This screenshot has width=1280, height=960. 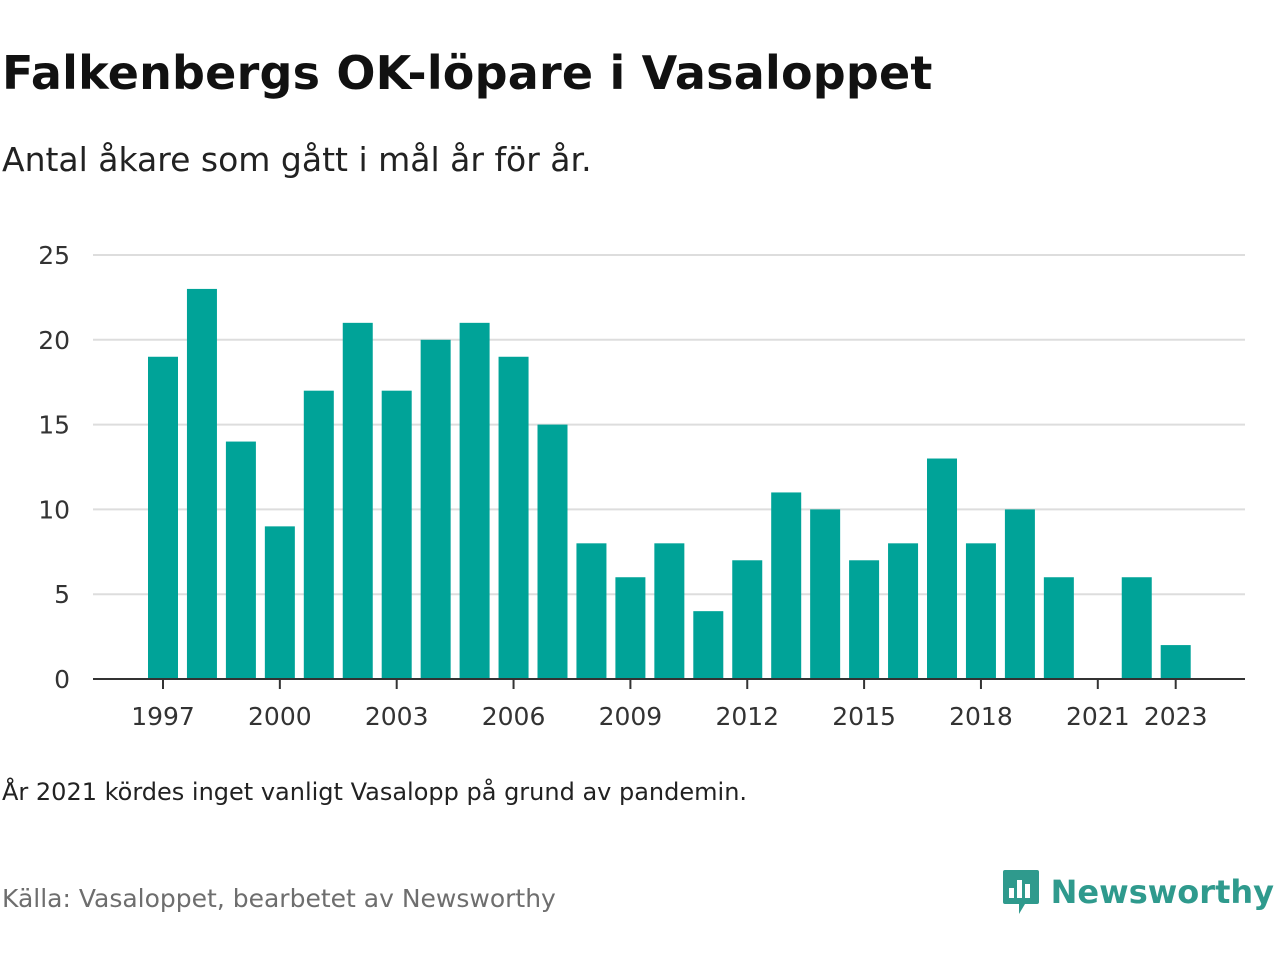 I want to click on y-tick-label: 25, so click(x=54, y=255).